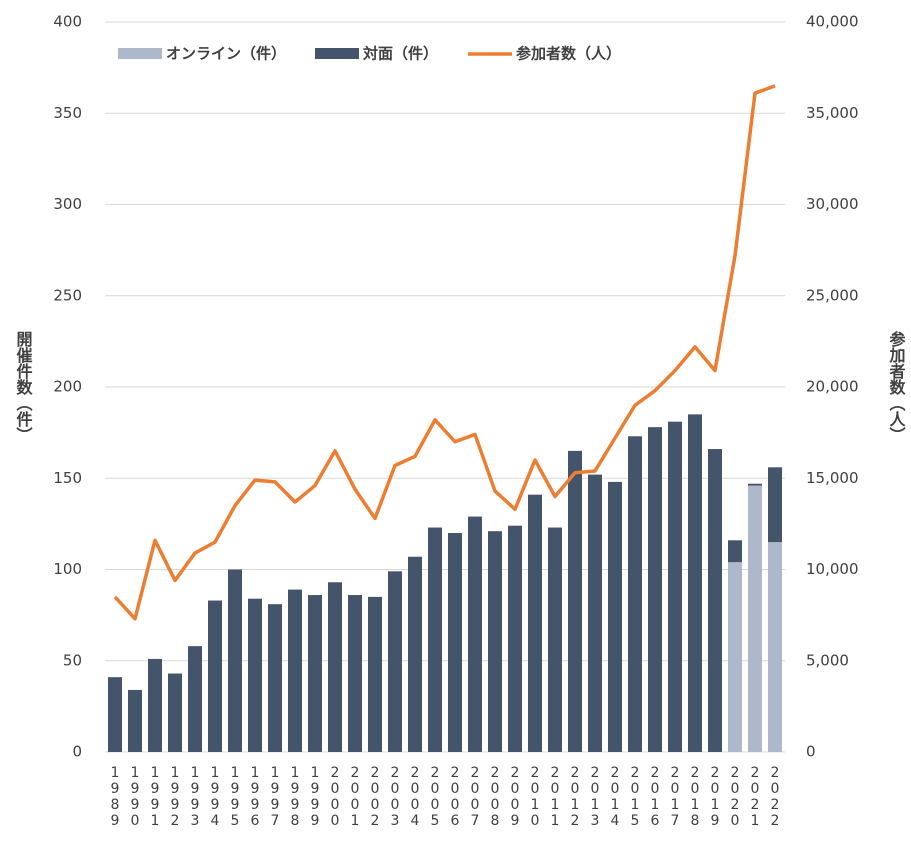 The image size is (911, 849). I want to click on x-tick-label: 2019, so click(715, 797).